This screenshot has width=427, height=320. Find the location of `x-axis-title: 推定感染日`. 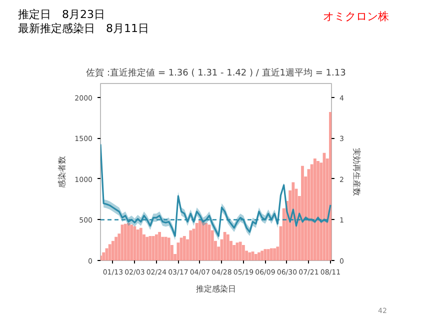

x-axis-title: 推定感染日 is located at coordinates (216, 289).